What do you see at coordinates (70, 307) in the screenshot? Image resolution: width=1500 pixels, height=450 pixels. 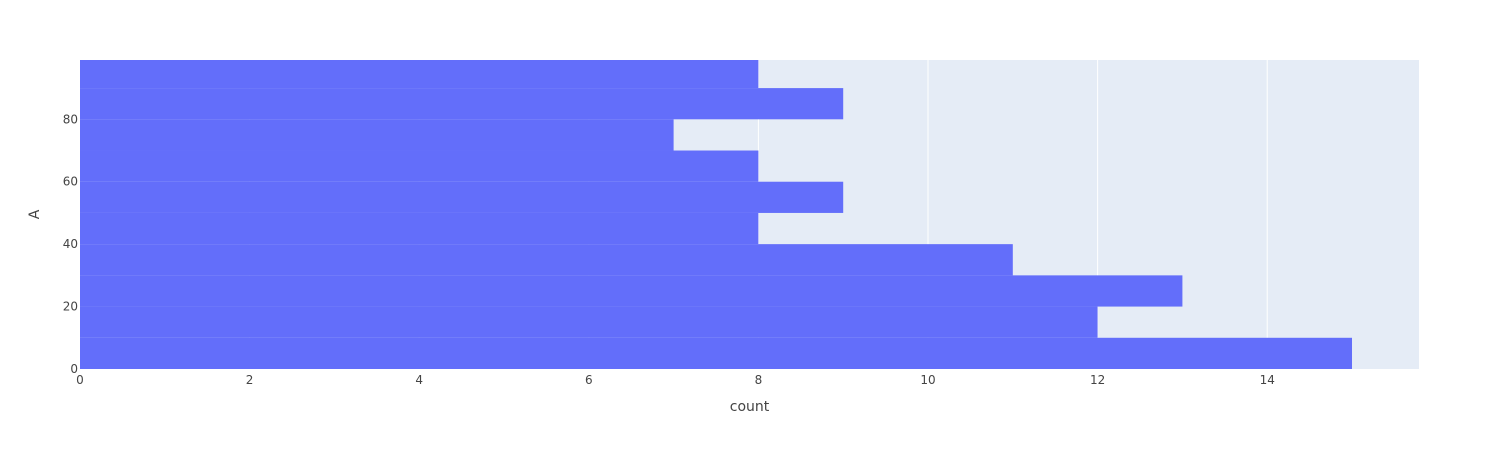 I see `y-tick-label: 20` at bounding box center [70, 307].